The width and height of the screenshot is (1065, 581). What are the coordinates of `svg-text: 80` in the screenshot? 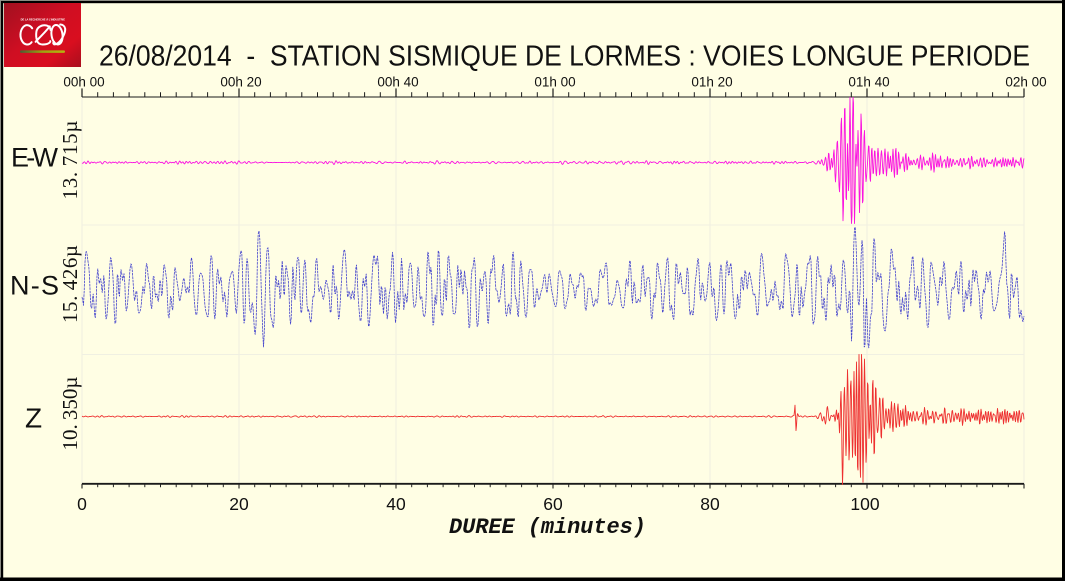 It's located at (710, 504).